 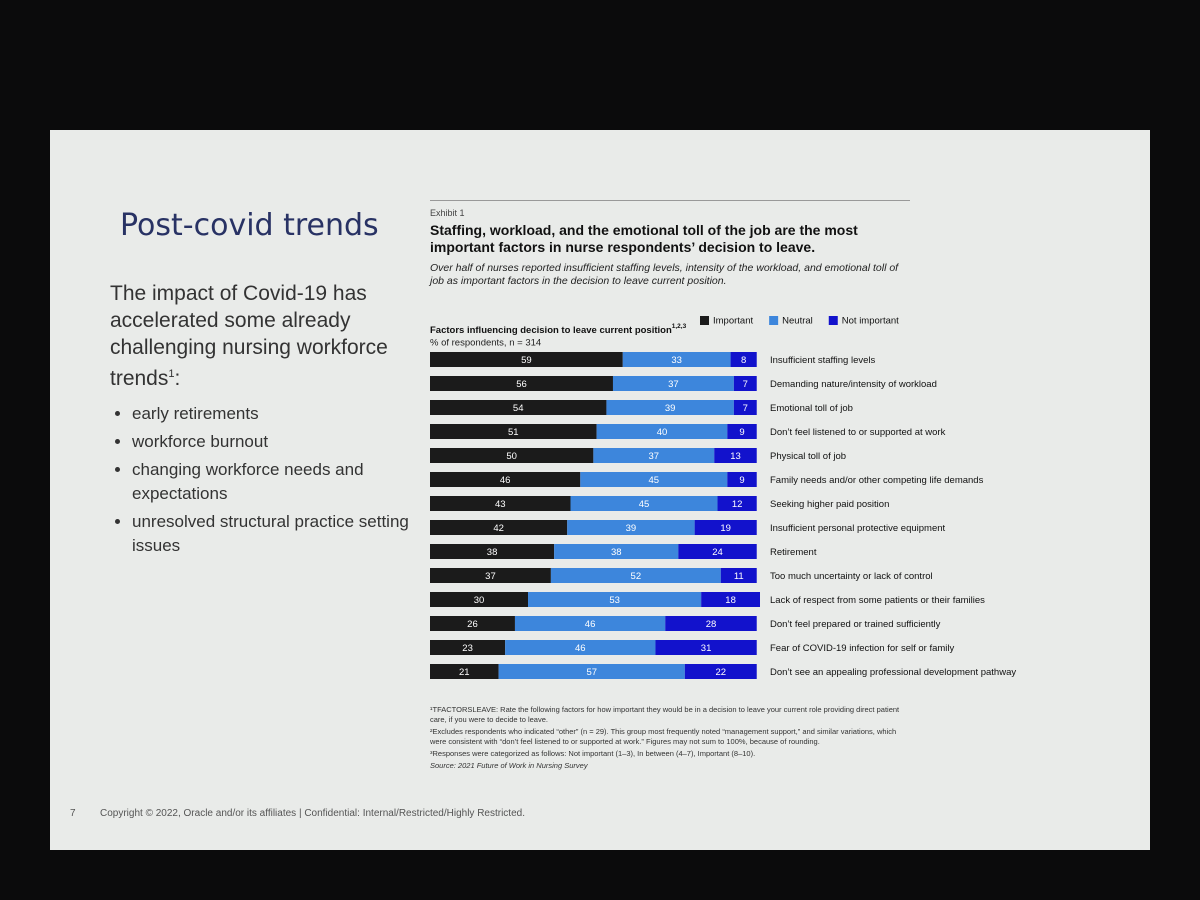 I want to click on value-label: 43, so click(x=500, y=504).